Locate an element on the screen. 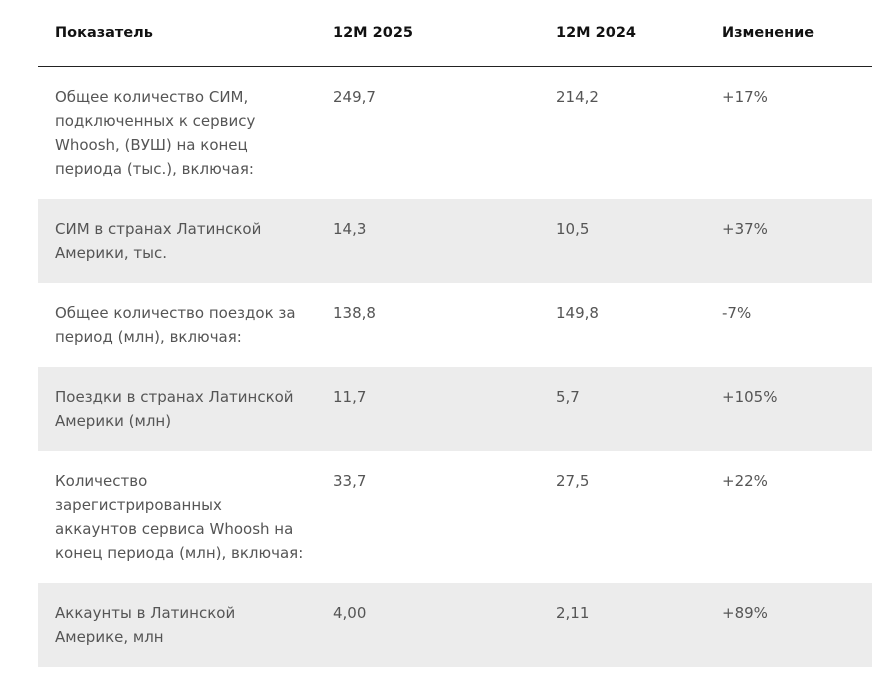  table-cell: +37% is located at coordinates (788, 241).